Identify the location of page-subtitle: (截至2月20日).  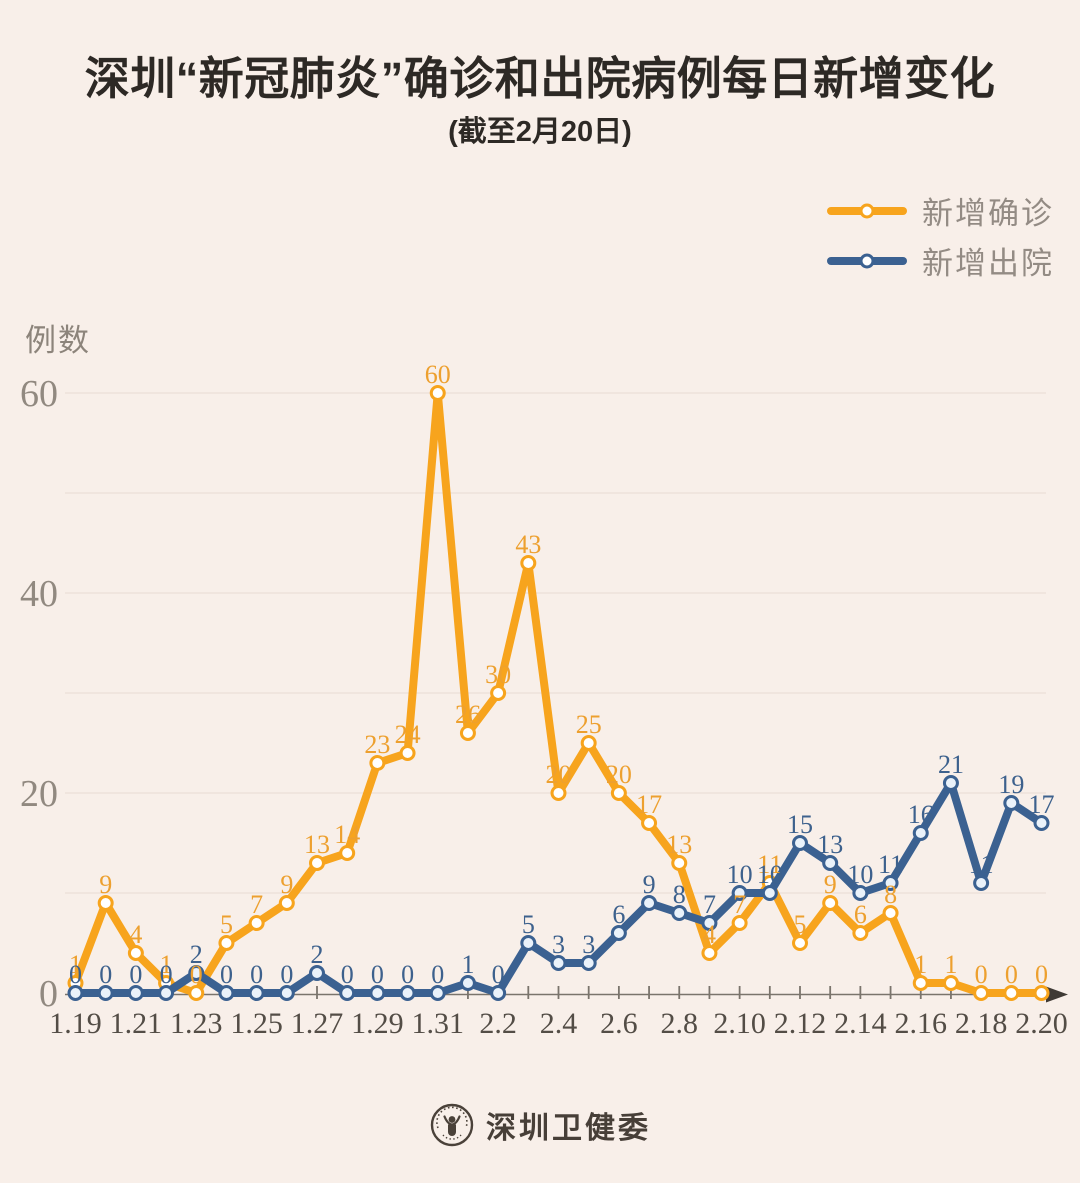
(540, 132).